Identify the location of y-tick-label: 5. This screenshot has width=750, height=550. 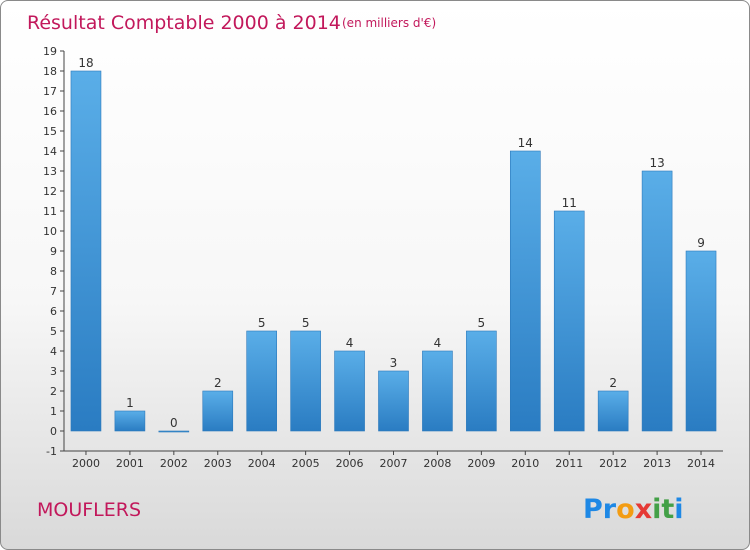
(53, 331).